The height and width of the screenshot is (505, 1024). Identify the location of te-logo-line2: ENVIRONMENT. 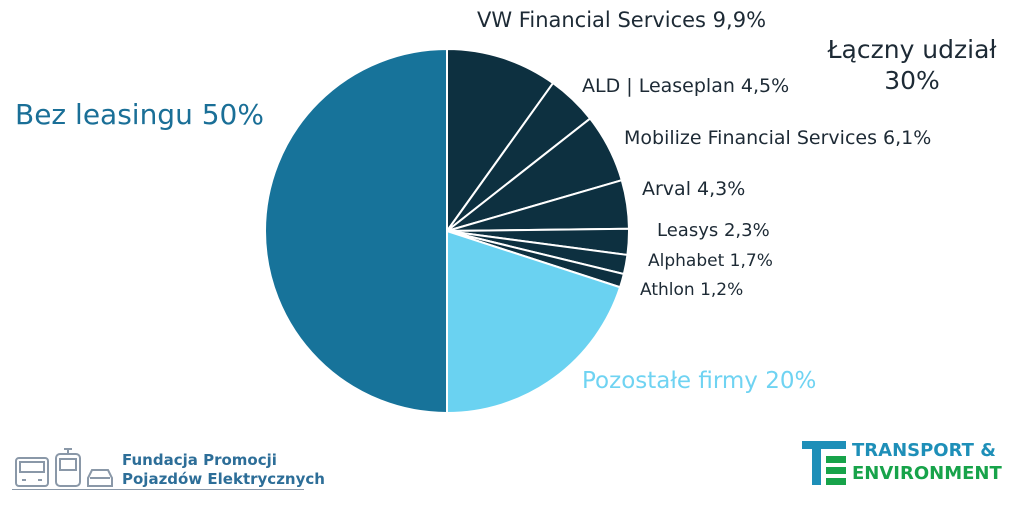
(927, 473).